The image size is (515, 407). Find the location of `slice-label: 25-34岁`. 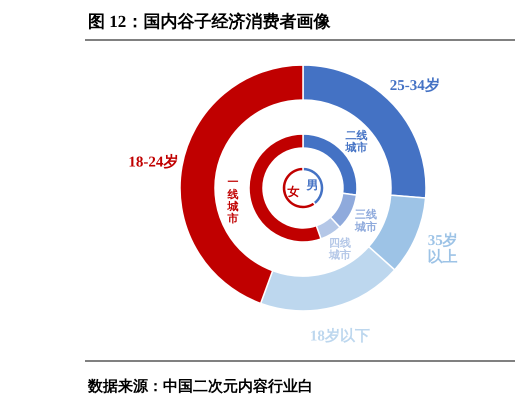

slice-label: 25-34岁 is located at coordinates (415, 85).